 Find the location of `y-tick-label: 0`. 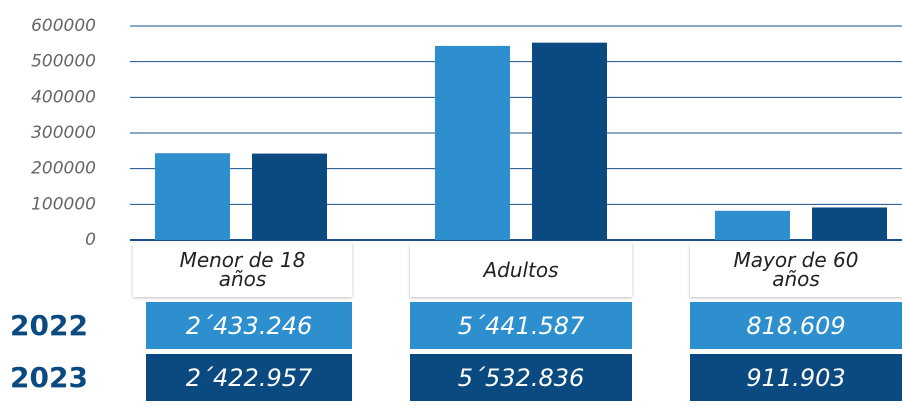

y-tick-label: 0 is located at coordinates (90, 240).